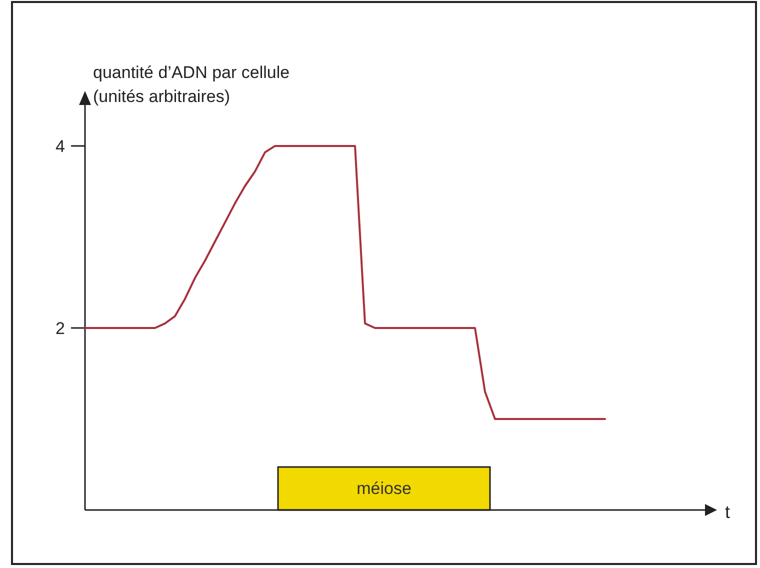 The image size is (760, 568). Describe the element at coordinates (191, 84) in the screenshot. I see `y-axis-title: quantité d’ADN par cellule (unités arbitraires)` at that location.